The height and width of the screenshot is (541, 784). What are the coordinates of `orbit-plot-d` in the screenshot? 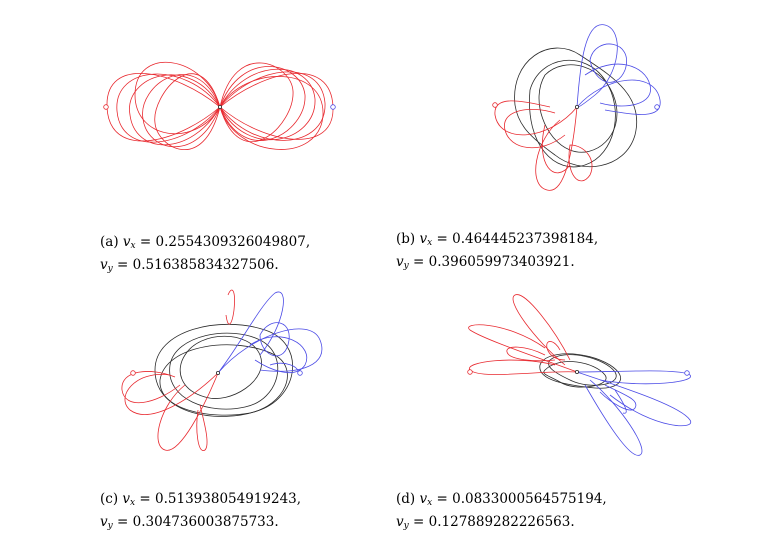 It's located at (579, 375).